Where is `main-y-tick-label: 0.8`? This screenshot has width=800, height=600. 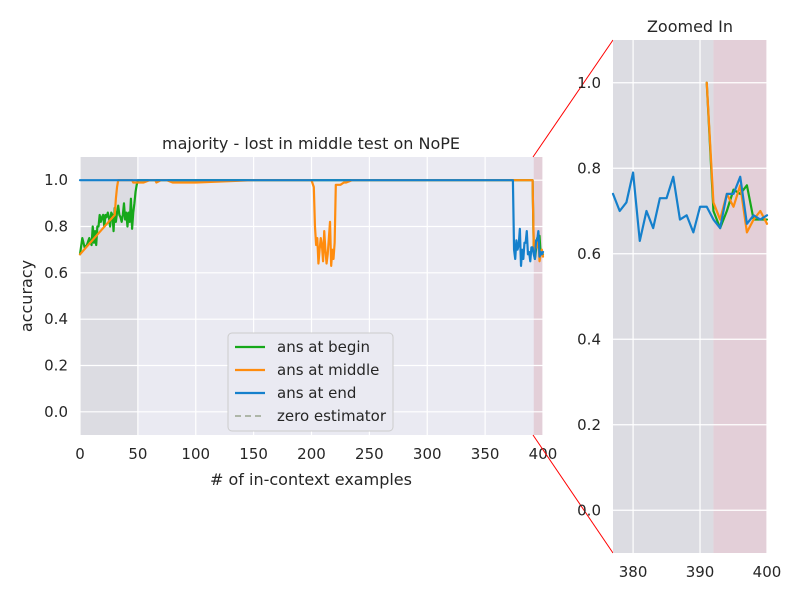 main-y-tick-label: 0.8 is located at coordinates (56, 227).